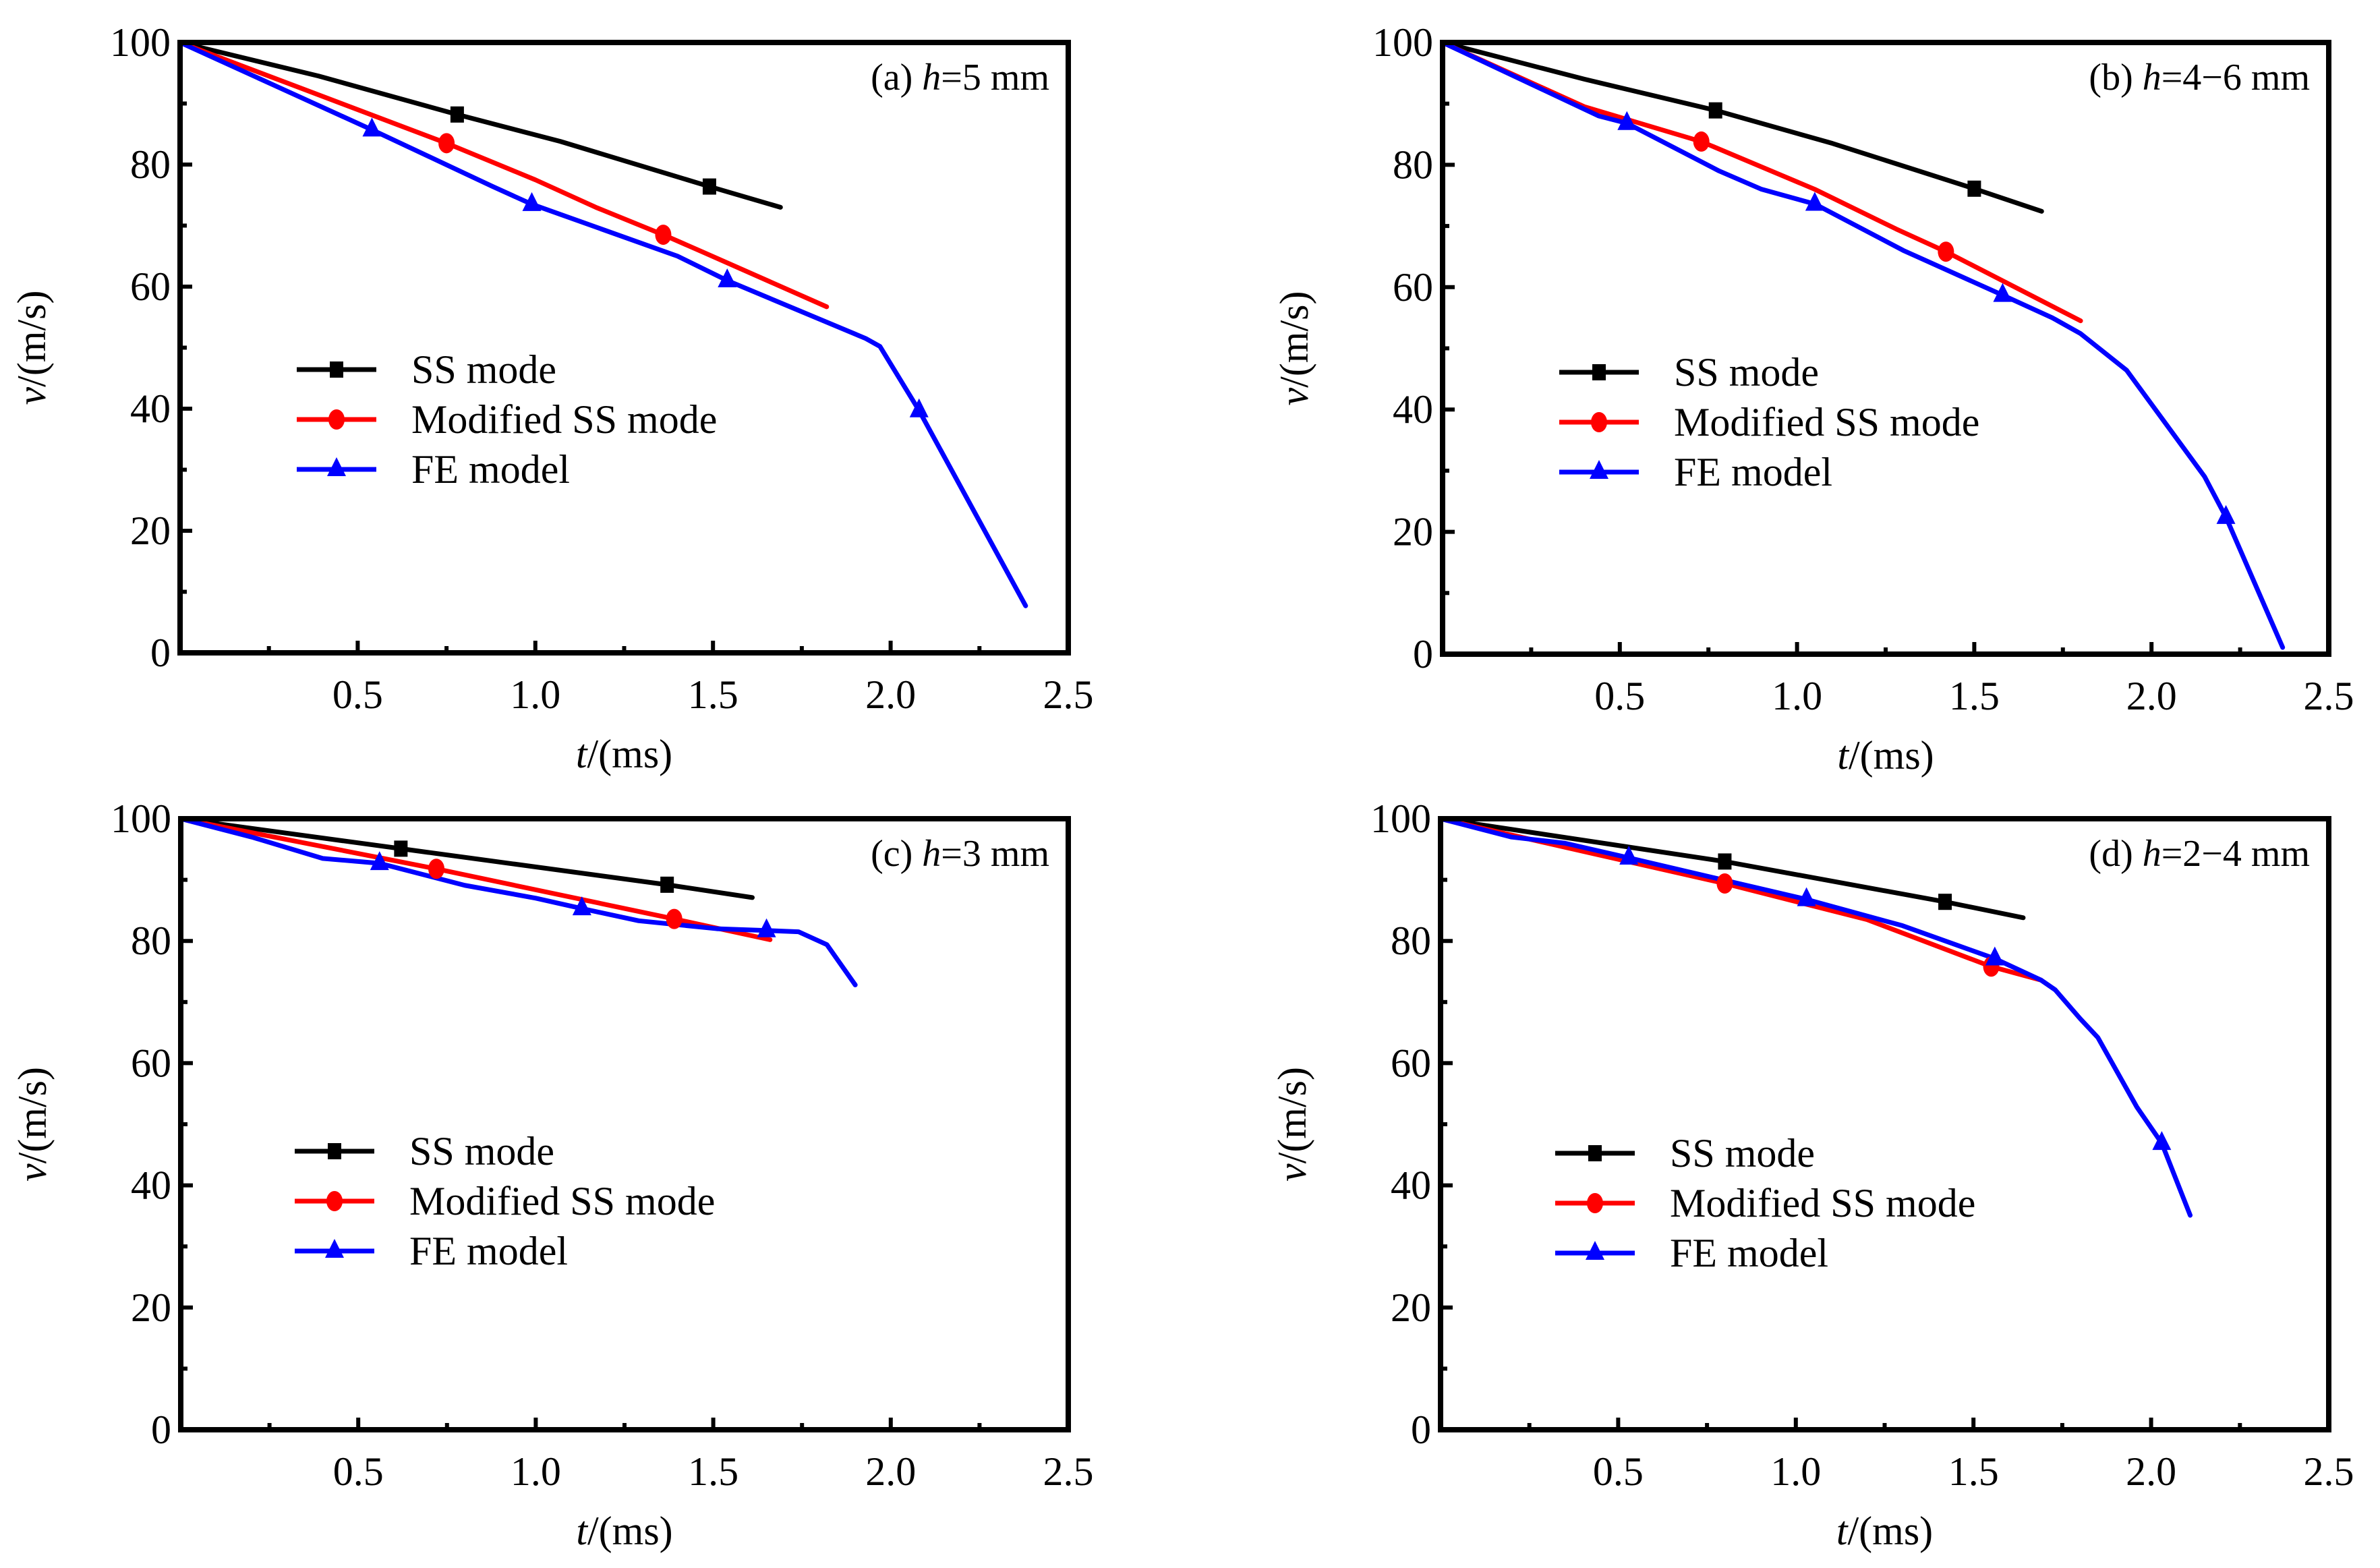  What do you see at coordinates (1746, 372) in the screenshot?
I see `legend-label: SS mode` at bounding box center [1746, 372].